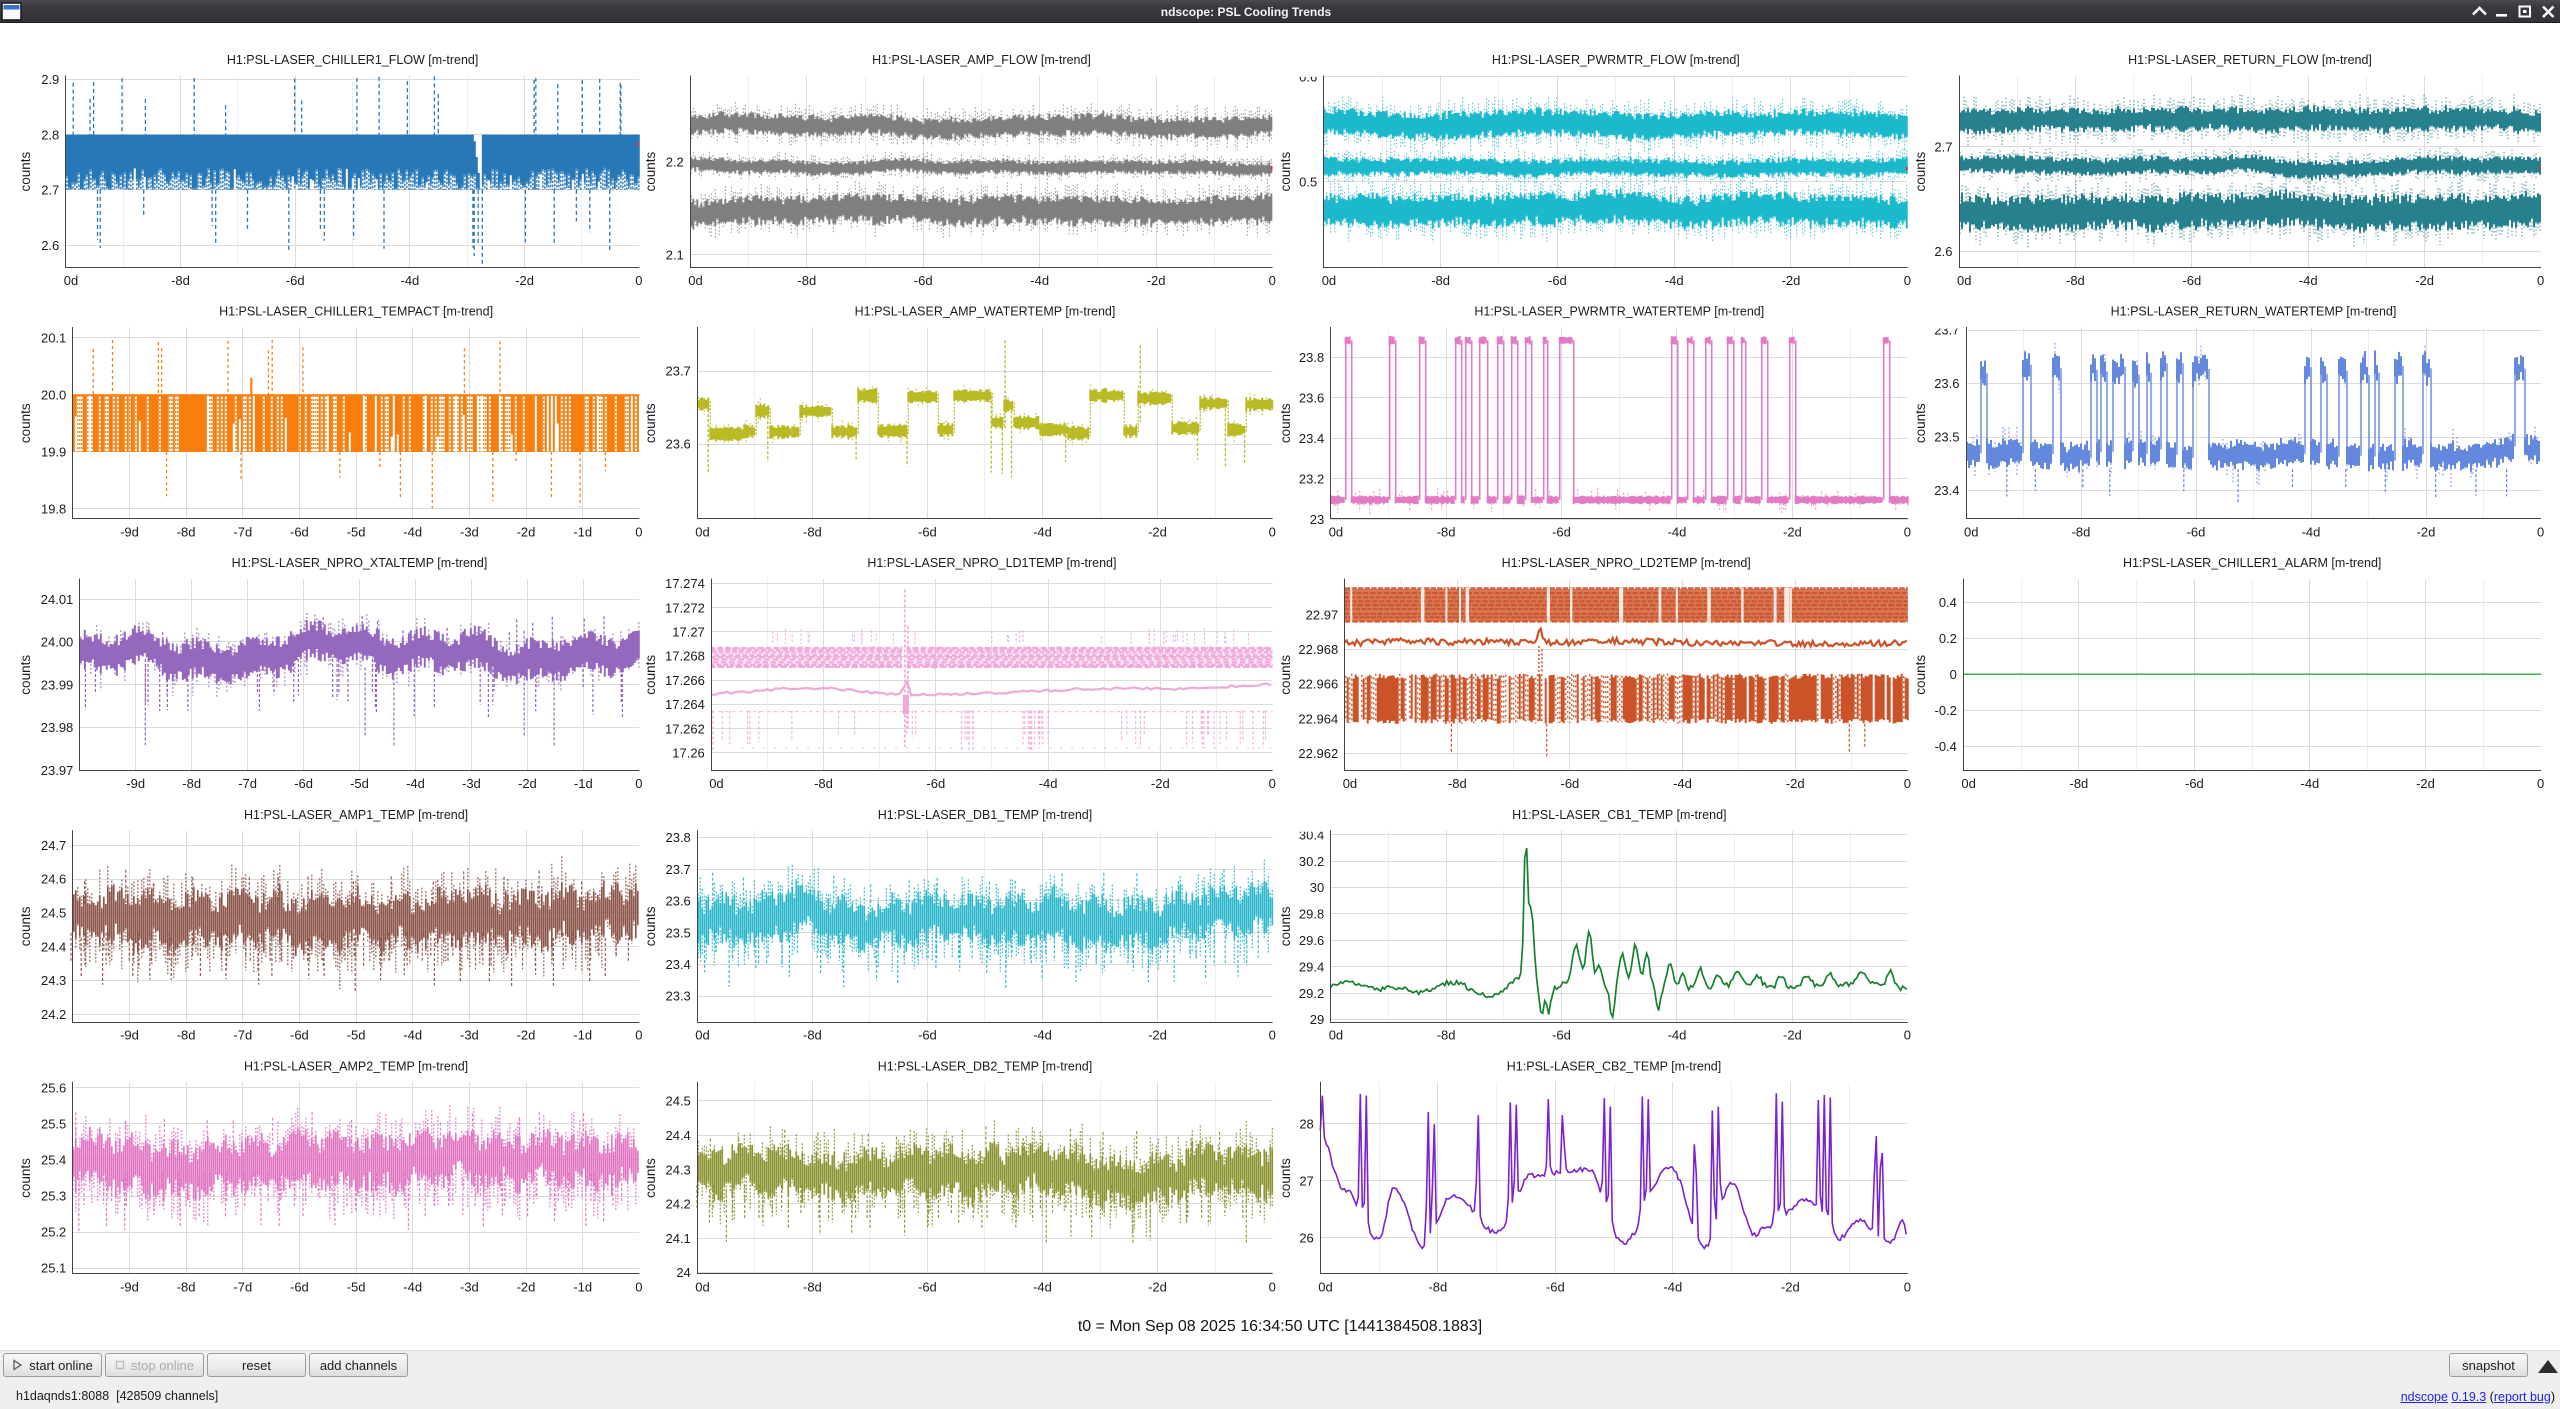 Image resolution: width=2560 pixels, height=1409 pixels. What do you see at coordinates (1619, 815) in the screenshot?
I see `svg-text:H1:PSL-LASER_CB1_TEMP [m-trend: H1:PSL-LASER_CB1_TEMP [m-trend]` at bounding box center [1619, 815].